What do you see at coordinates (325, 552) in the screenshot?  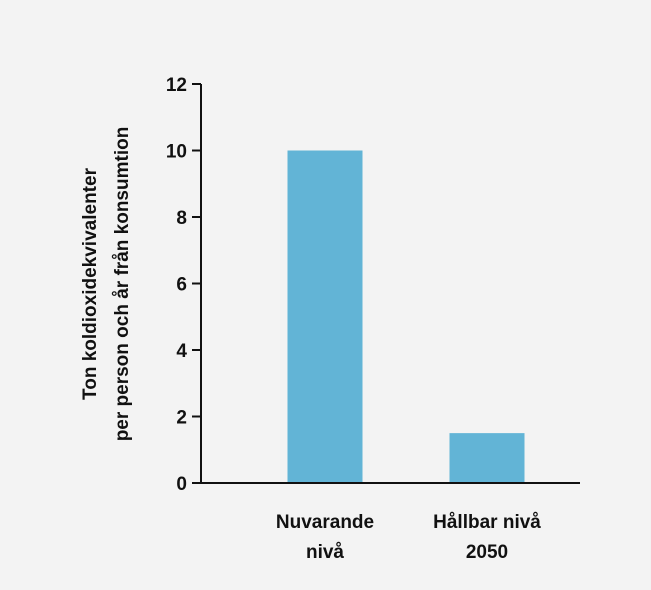 I see `category-label-1: nivå` at bounding box center [325, 552].